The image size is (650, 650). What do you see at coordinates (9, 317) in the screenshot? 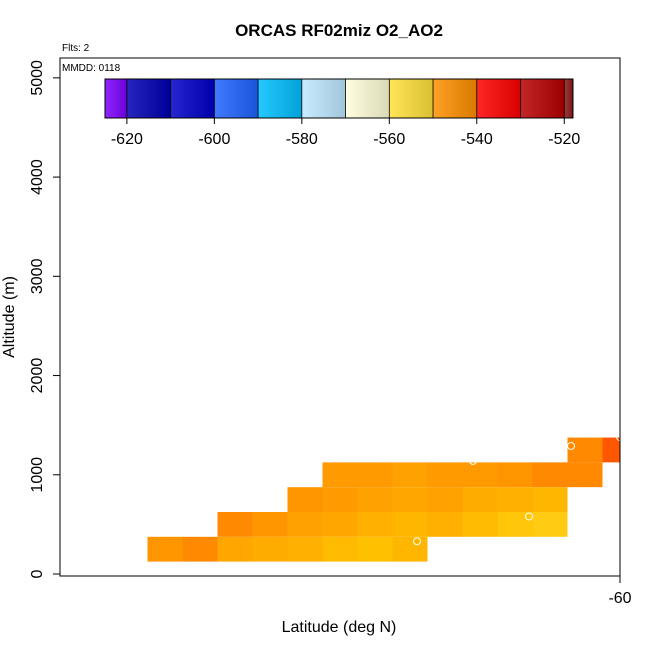
I see `y-axis-label: Altitude (m)` at bounding box center [9, 317].